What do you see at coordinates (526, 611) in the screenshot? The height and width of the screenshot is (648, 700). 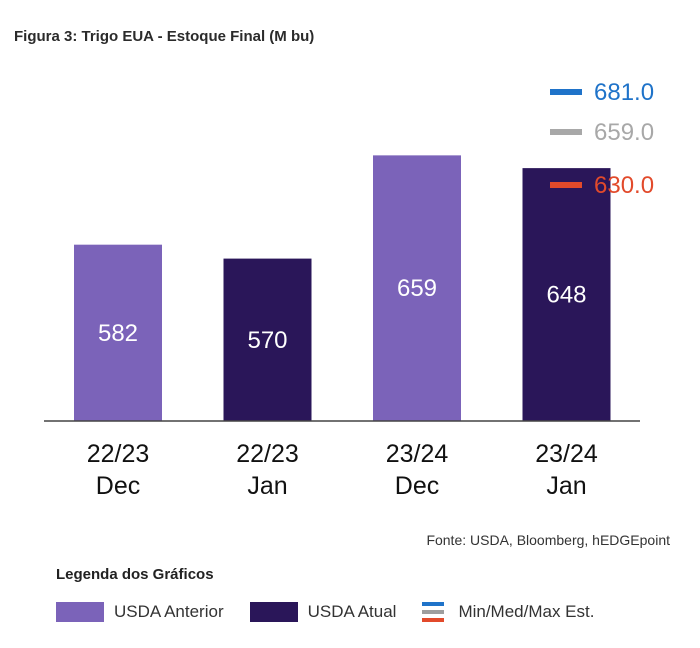 I see `legend-label: Min/Med/Max Est.` at bounding box center [526, 611].